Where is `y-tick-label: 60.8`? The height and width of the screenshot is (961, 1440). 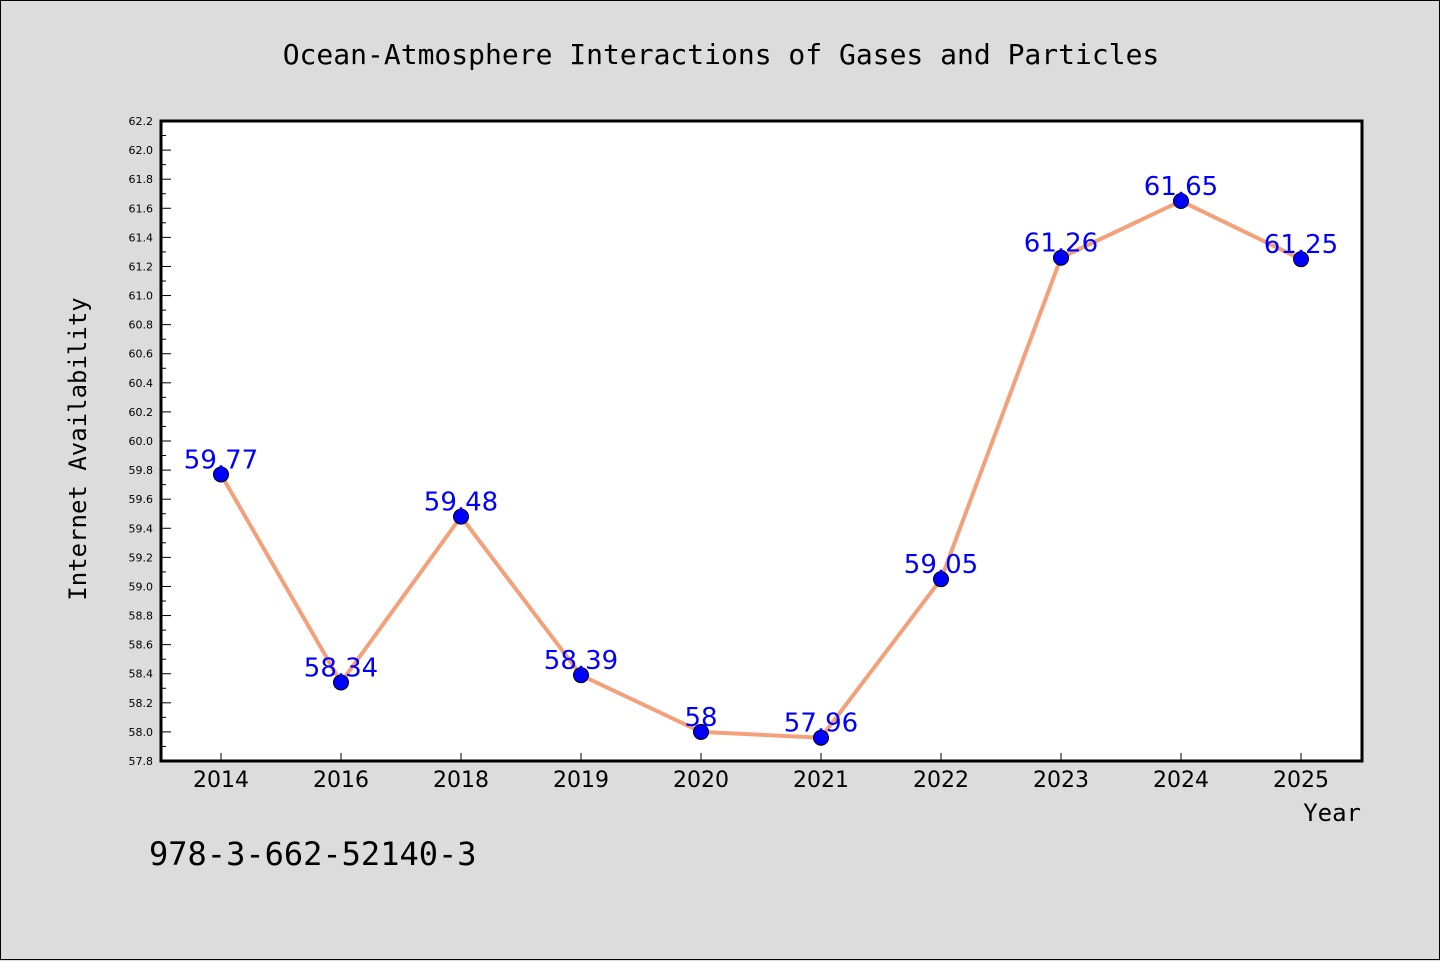
y-tick-label: 60.8 is located at coordinates (141, 325).